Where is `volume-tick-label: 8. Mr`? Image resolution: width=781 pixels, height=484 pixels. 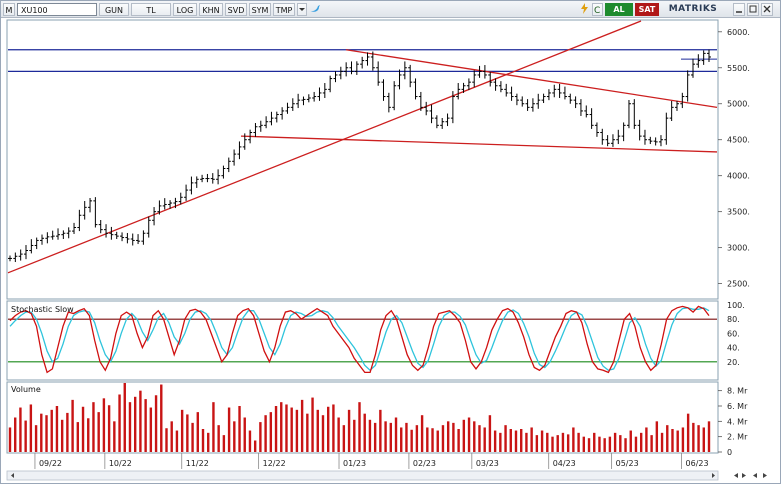 volume-tick-label: 8. Mr is located at coordinates (737, 391).